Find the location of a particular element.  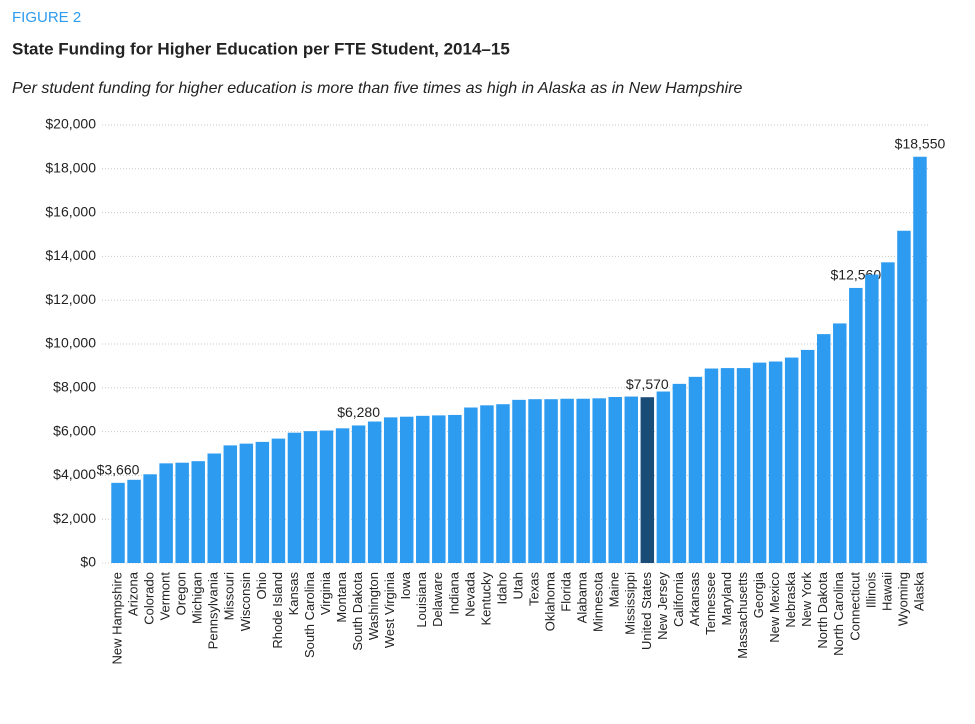

y-tick-label: $0 is located at coordinates (88, 562).